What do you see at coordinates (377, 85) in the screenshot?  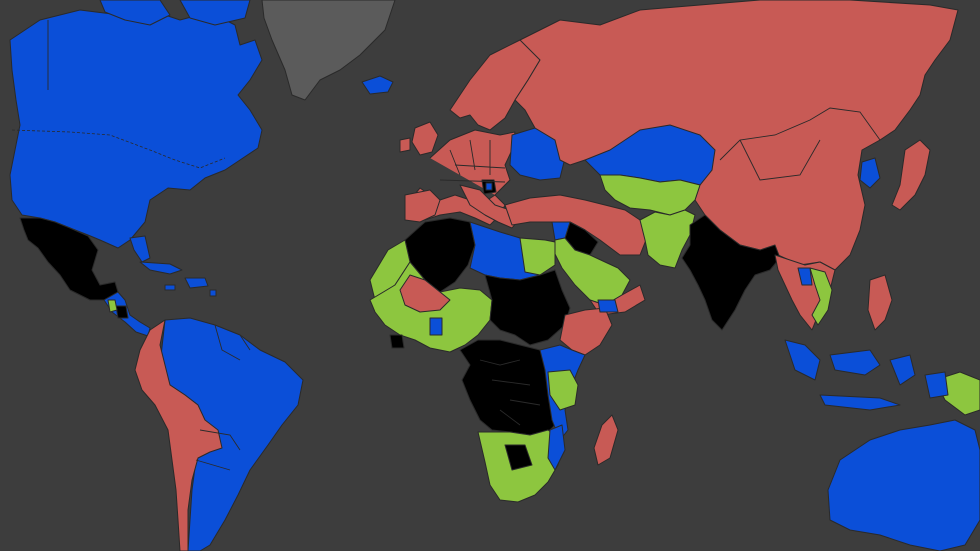 I see `iceland` at bounding box center [377, 85].